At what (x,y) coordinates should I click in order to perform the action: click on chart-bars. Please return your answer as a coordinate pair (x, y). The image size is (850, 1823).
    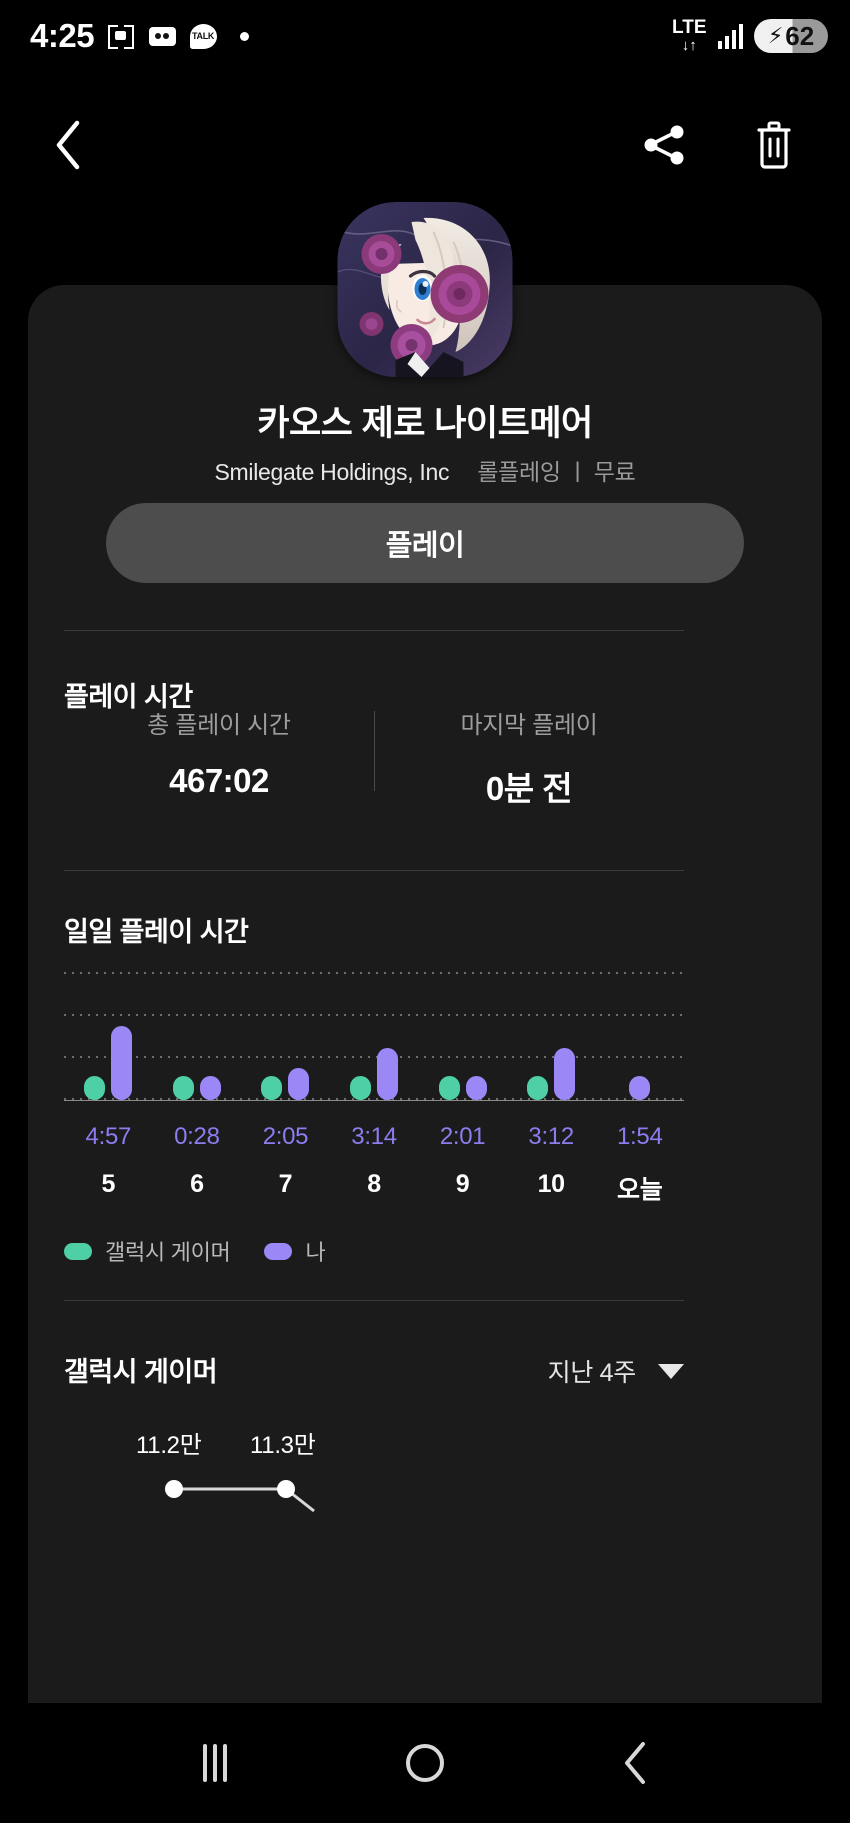
    Looking at the image, I should click on (374, 1035).